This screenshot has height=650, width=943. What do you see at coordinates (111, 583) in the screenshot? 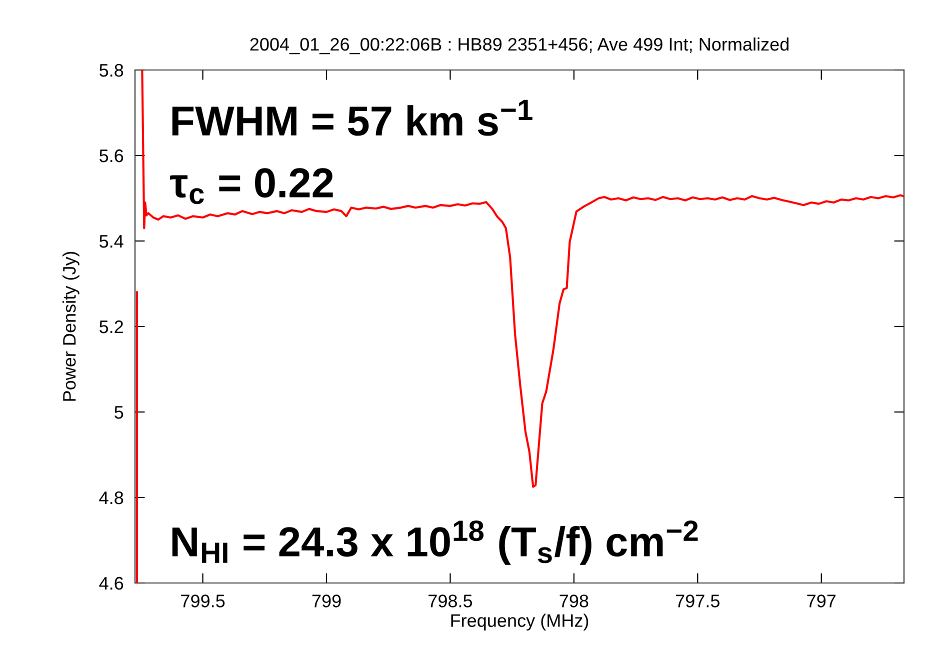
I see `y-tick-label: 4.6` at bounding box center [111, 583].